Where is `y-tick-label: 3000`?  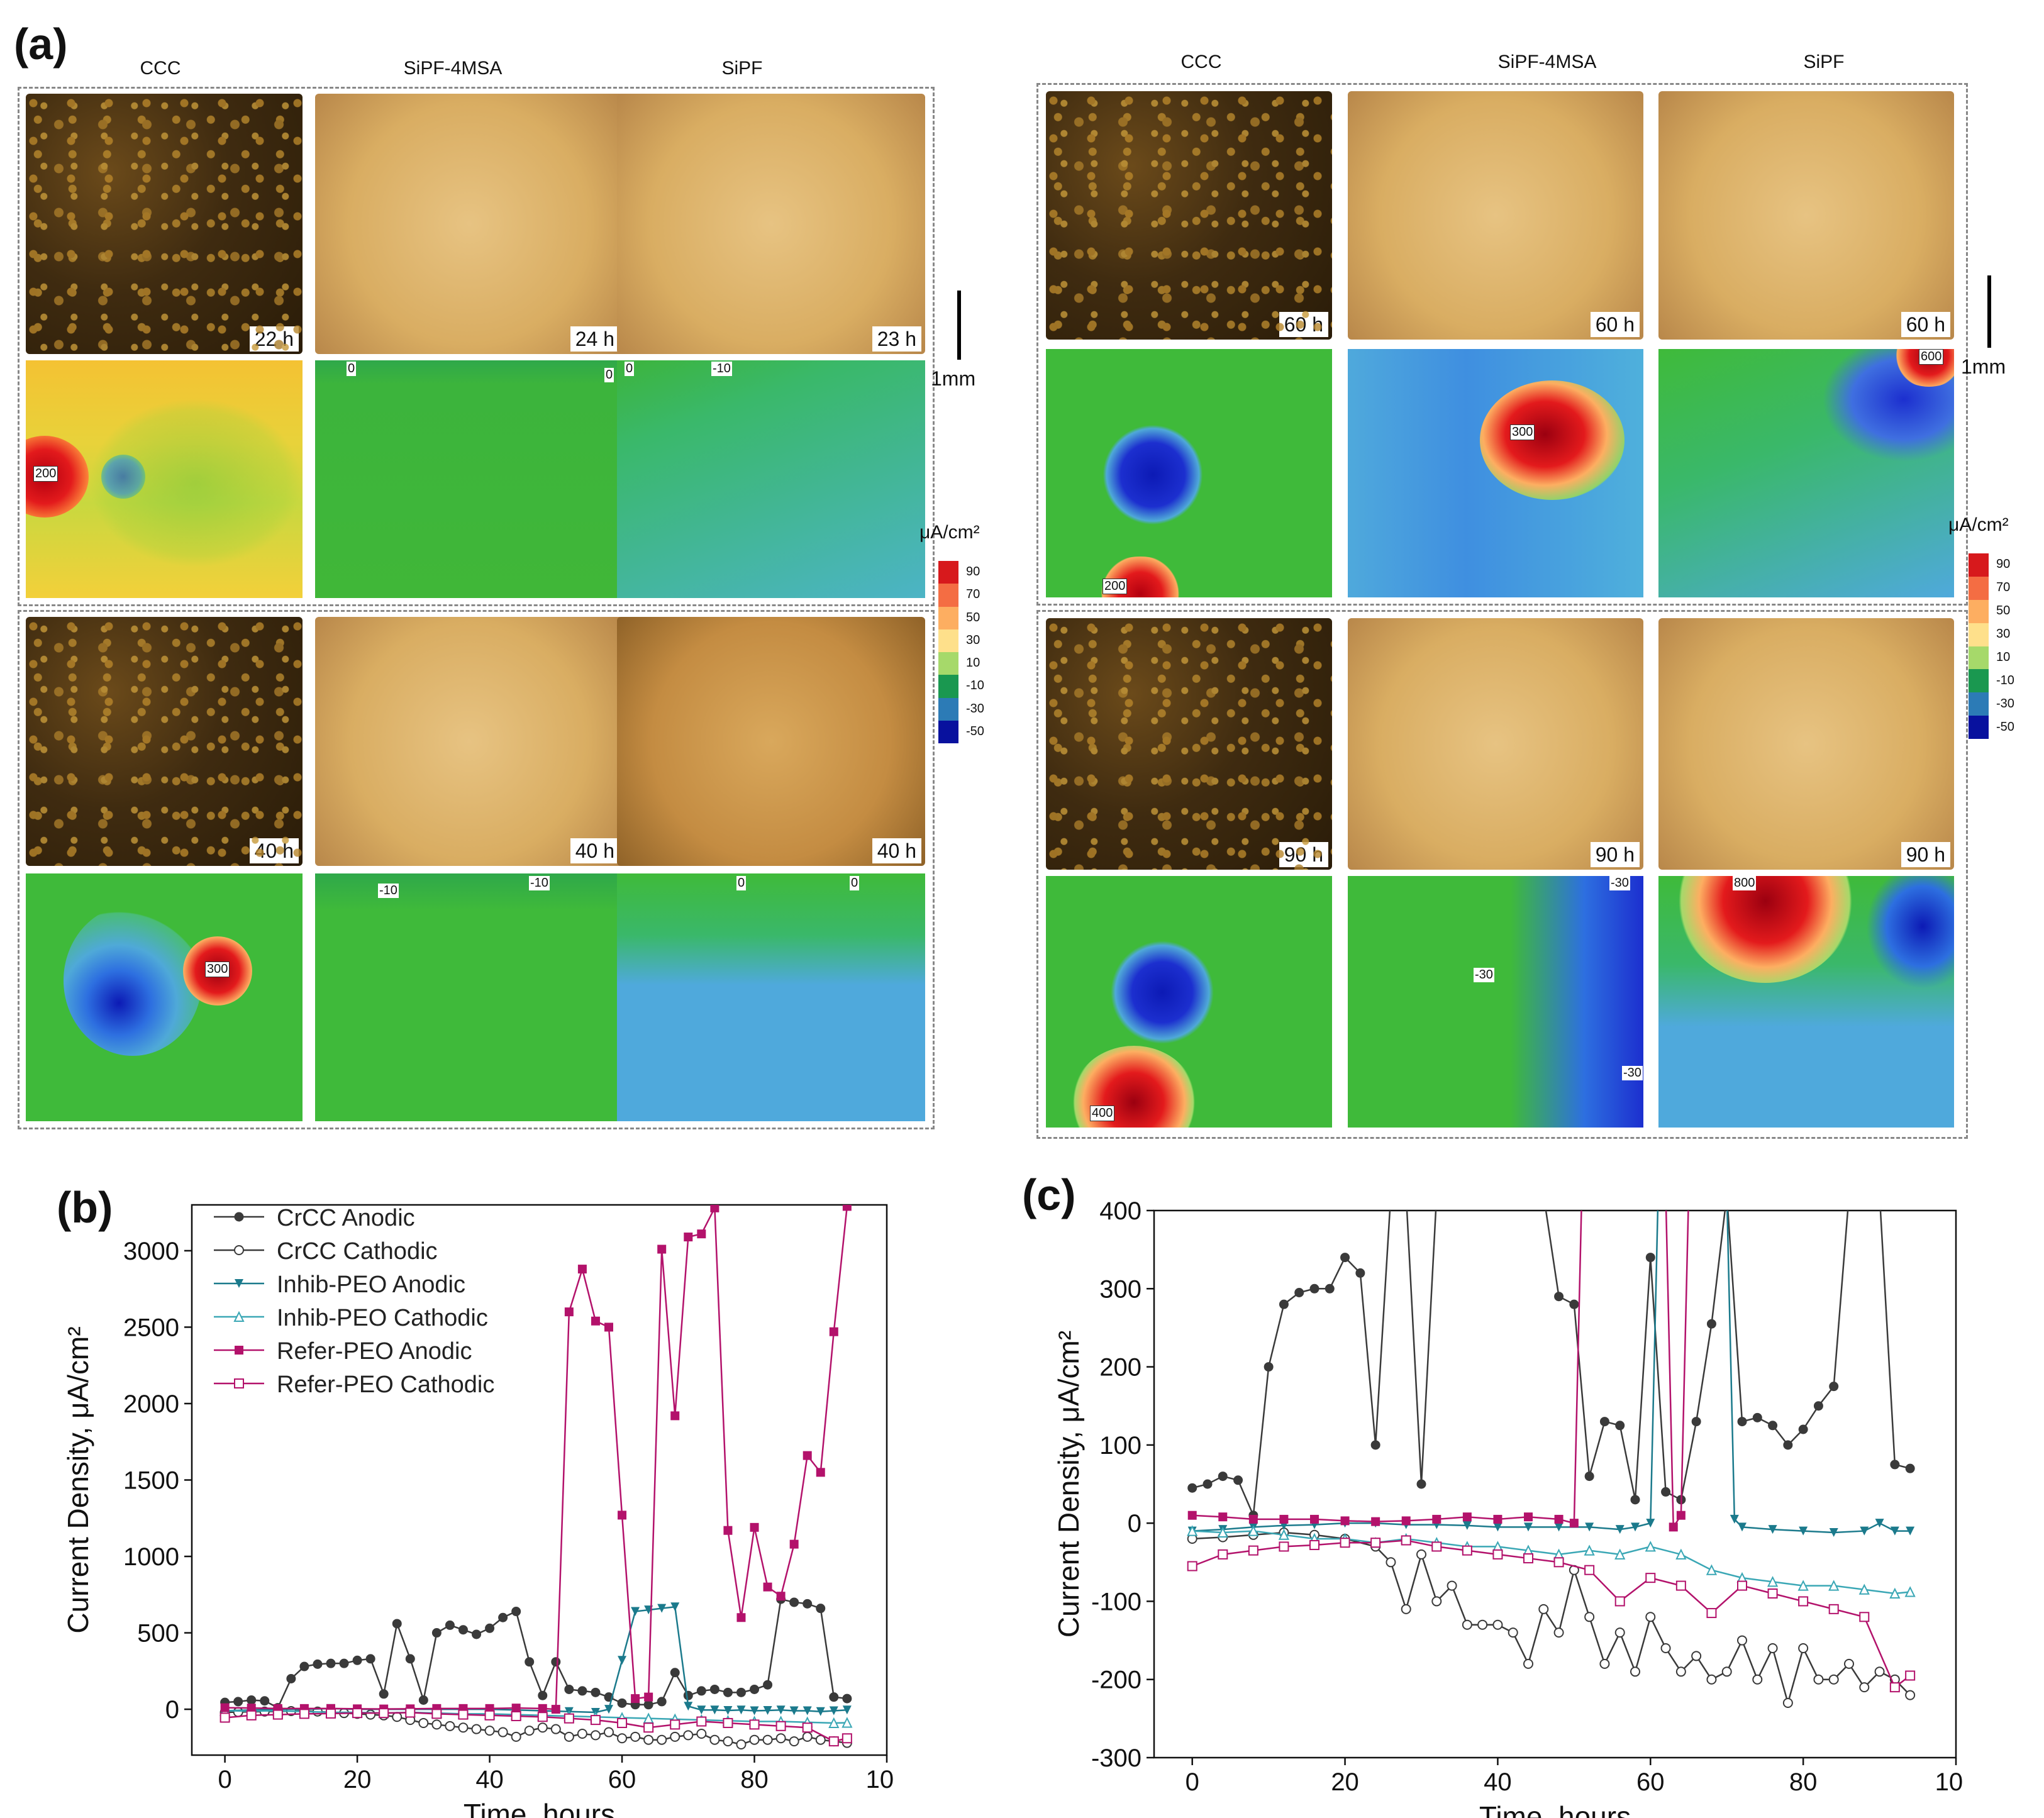
y-tick-label: 3000 is located at coordinates (151, 1251).